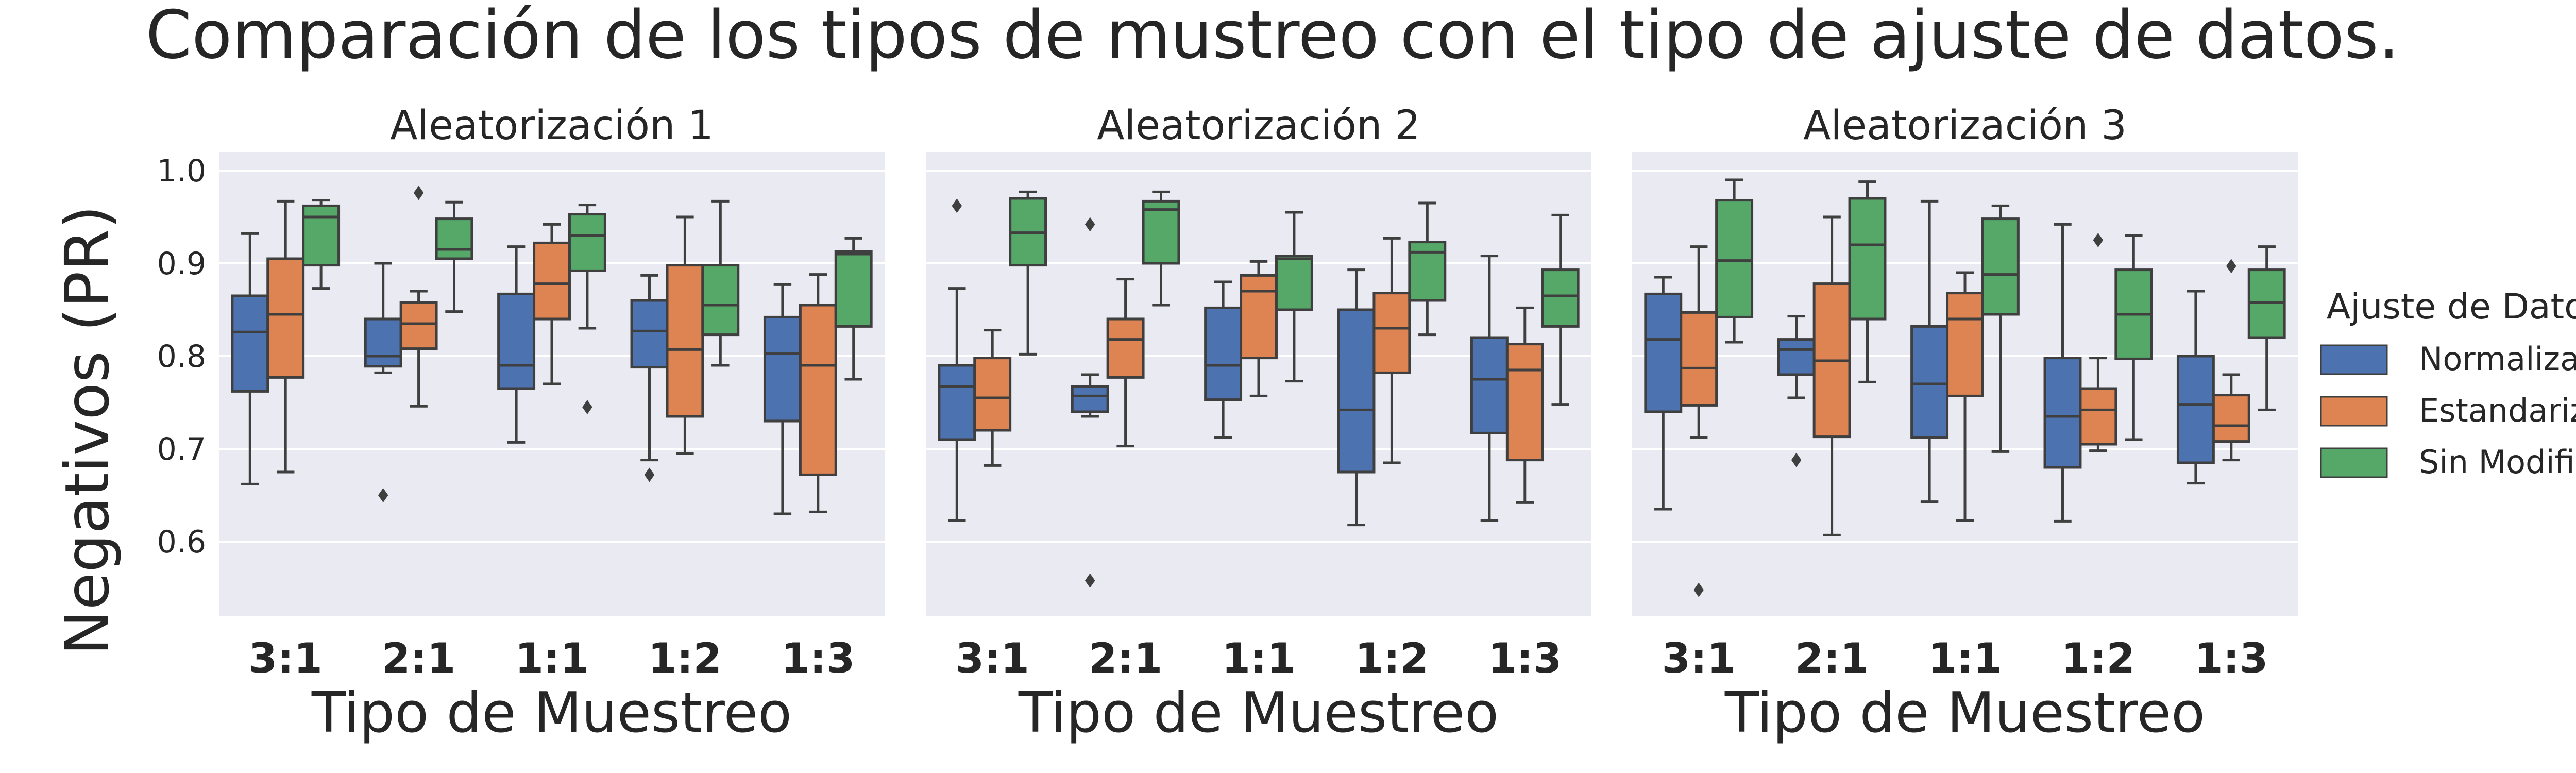 Image resolution: width=2576 pixels, height=773 pixels. What do you see at coordinates (552, 126) in the screenshot?
I see `panel-title: Aleatorización 1` at bounding box center [552, 126].